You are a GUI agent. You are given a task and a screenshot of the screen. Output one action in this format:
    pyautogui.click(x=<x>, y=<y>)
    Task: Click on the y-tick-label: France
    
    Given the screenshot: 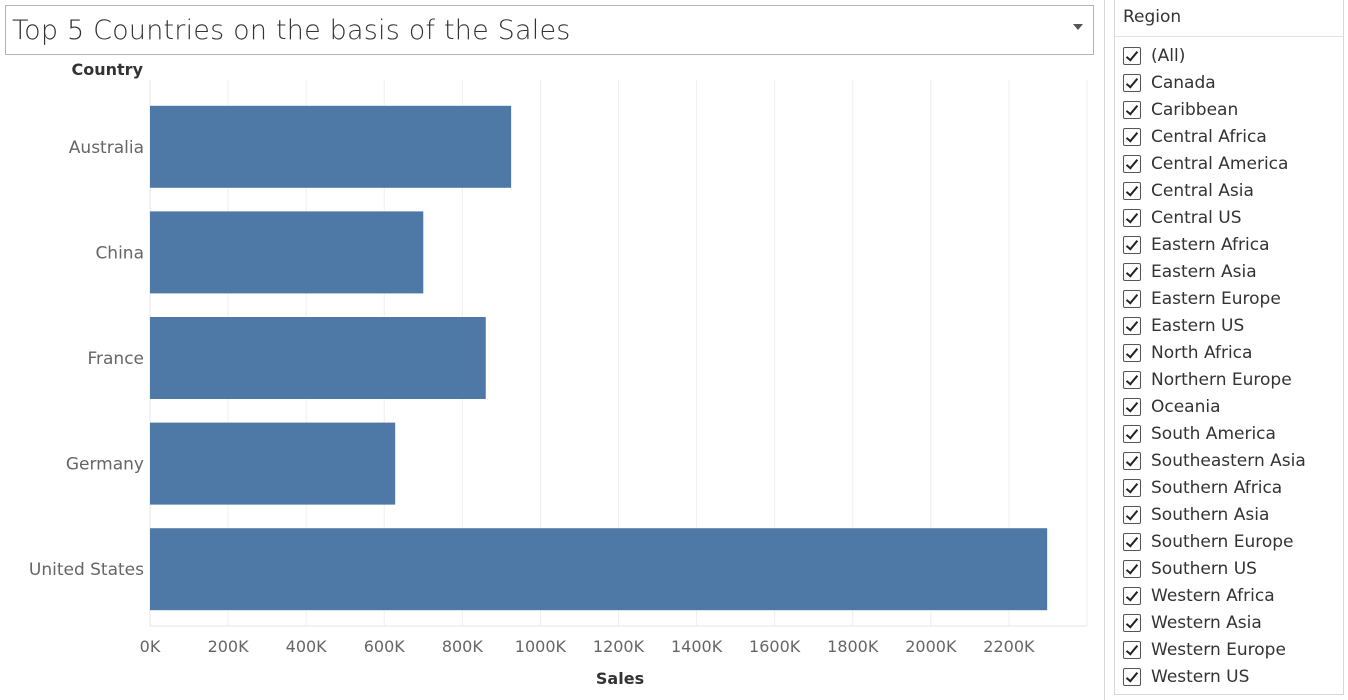 What is the action you would take?
    pyautogui.click(x=115, y=359)
    